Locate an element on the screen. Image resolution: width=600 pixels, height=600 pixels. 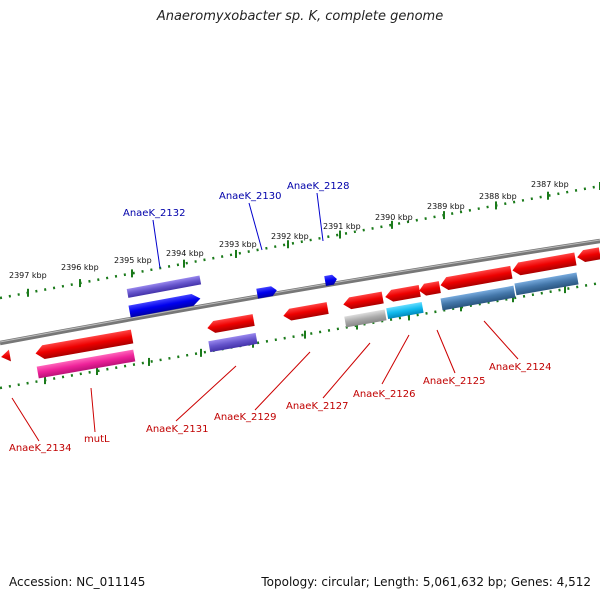
scale-label-2394: 2394 kbp is located at coordinates (185, 253).